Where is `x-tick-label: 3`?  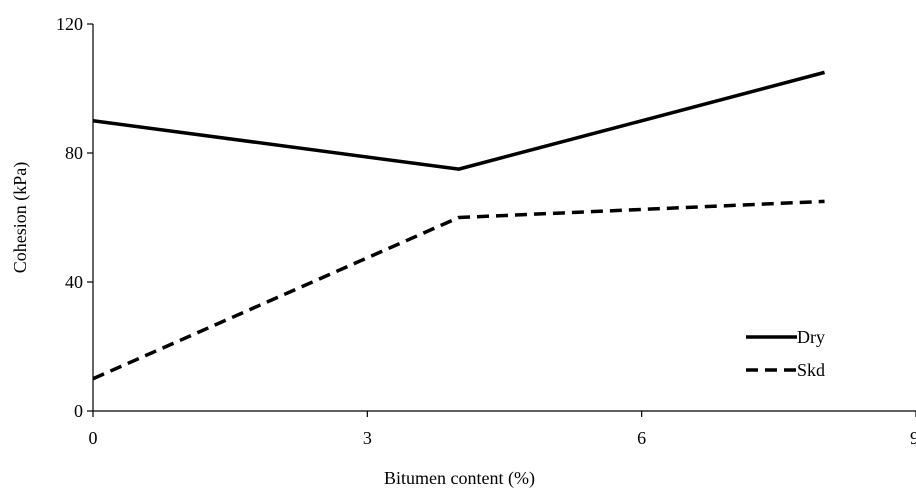 x-tick-label: 3 is located at coordinates (367, 438).